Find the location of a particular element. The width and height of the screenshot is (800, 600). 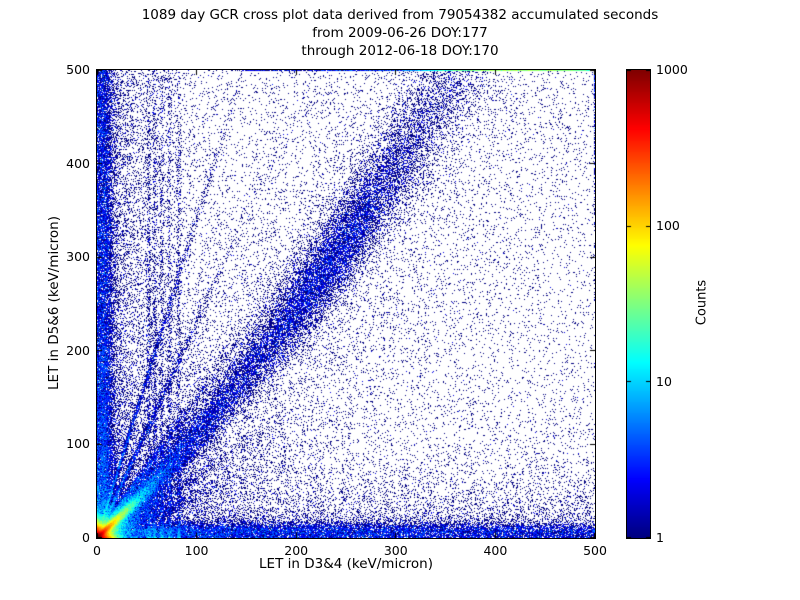

colorbar-tick-label: 100 is located at coordinates (668, 225).